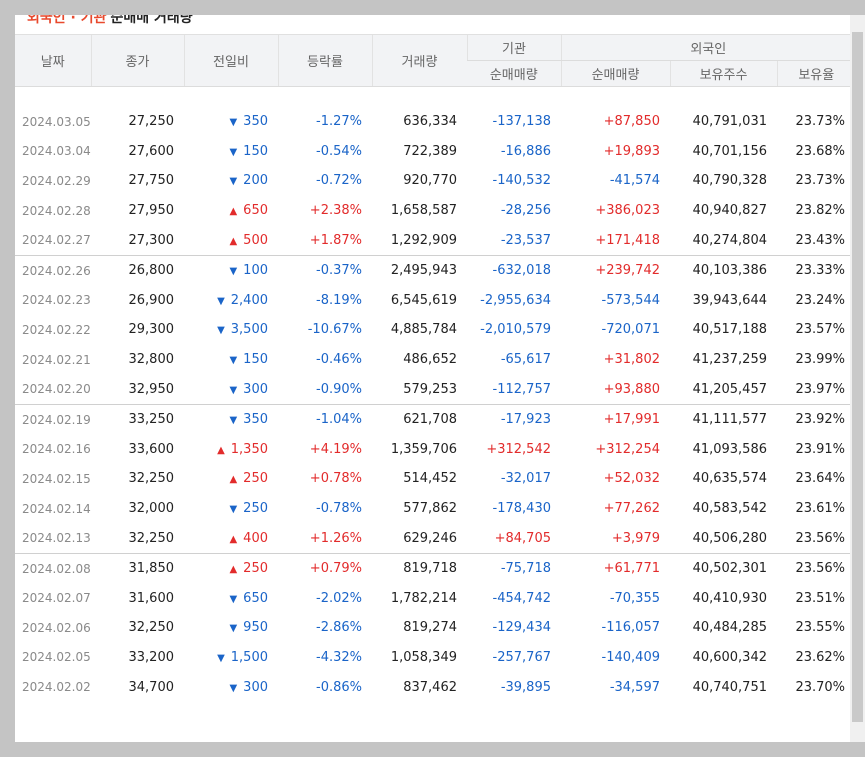  Describe the element at coordinates (430, 509) in the screenshot. I see `cell-volume: 577,862` at that location.